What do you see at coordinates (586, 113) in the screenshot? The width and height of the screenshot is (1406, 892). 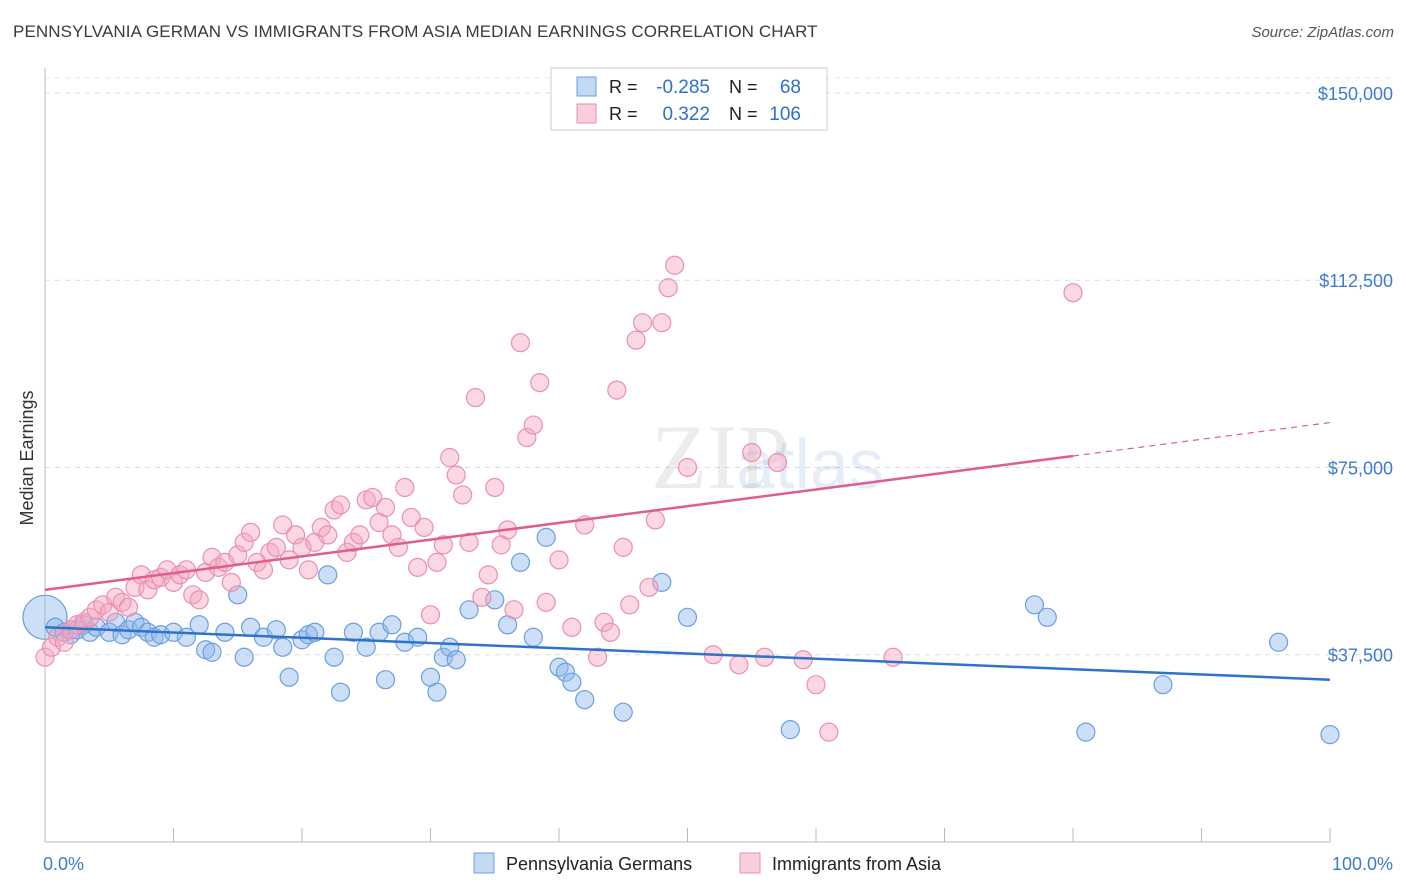 I see `legend-swatch` at bounding box center [586, 113].